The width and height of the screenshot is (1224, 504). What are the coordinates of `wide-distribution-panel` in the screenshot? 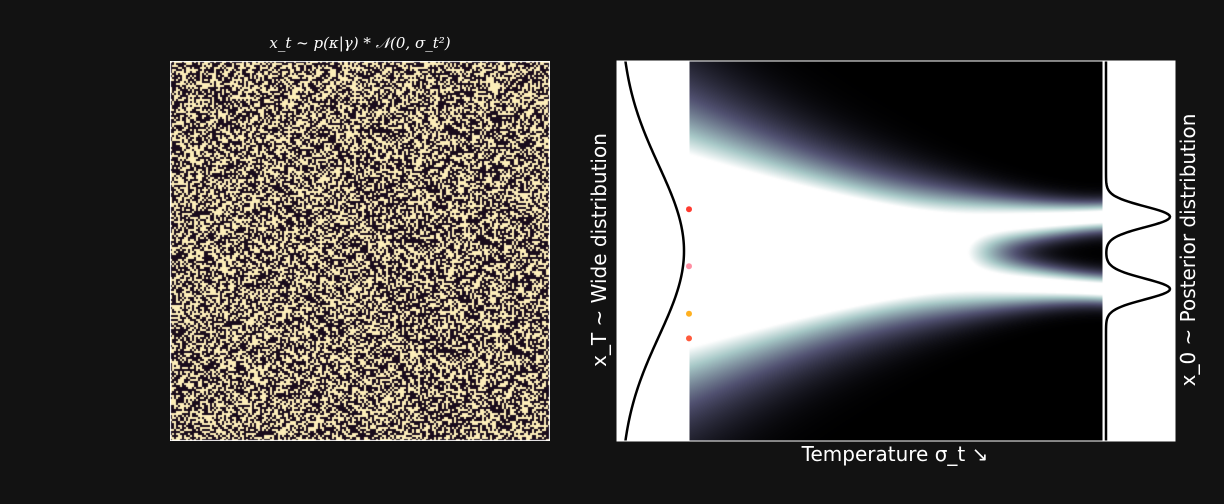 It's located at (653, 251).